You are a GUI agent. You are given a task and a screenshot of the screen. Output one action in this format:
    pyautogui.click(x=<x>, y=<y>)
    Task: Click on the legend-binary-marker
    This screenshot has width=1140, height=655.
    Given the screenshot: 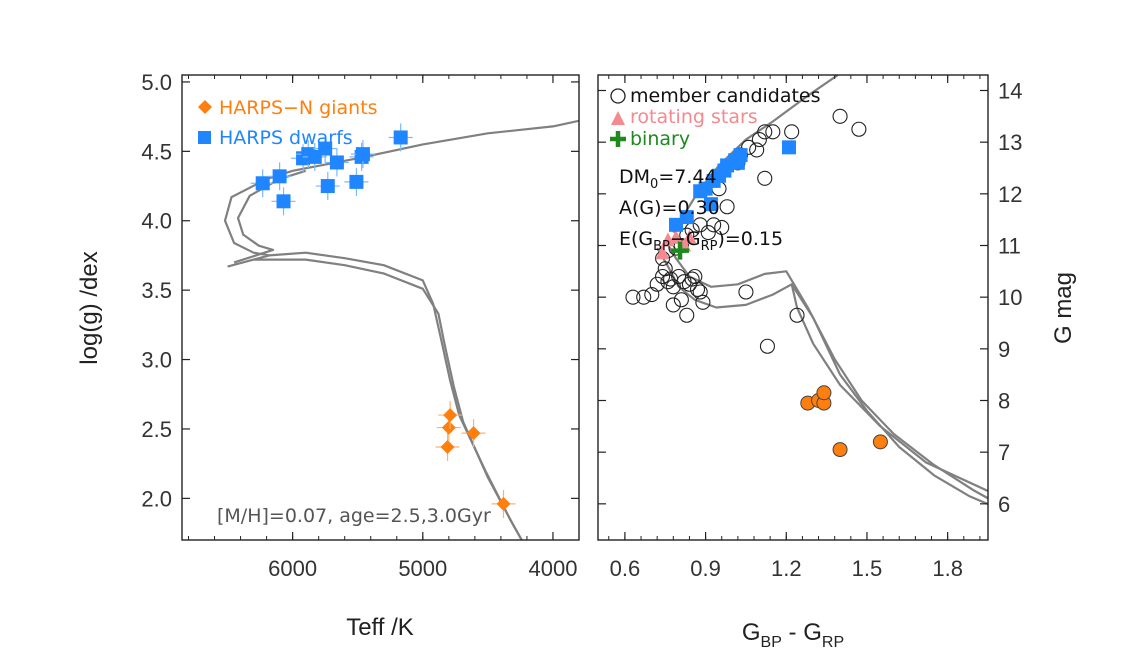 What is the action you would take?
    pyautogui.click(x=618, y=139)
    